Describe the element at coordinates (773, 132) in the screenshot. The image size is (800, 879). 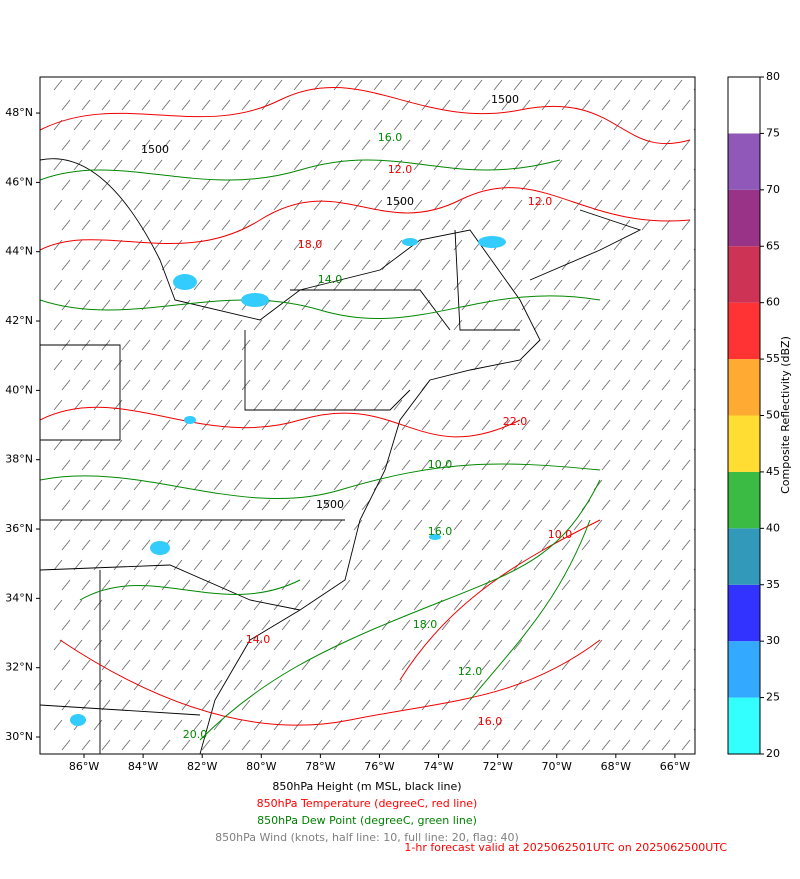
I see `colorbar-tick-label: 75` at that location.